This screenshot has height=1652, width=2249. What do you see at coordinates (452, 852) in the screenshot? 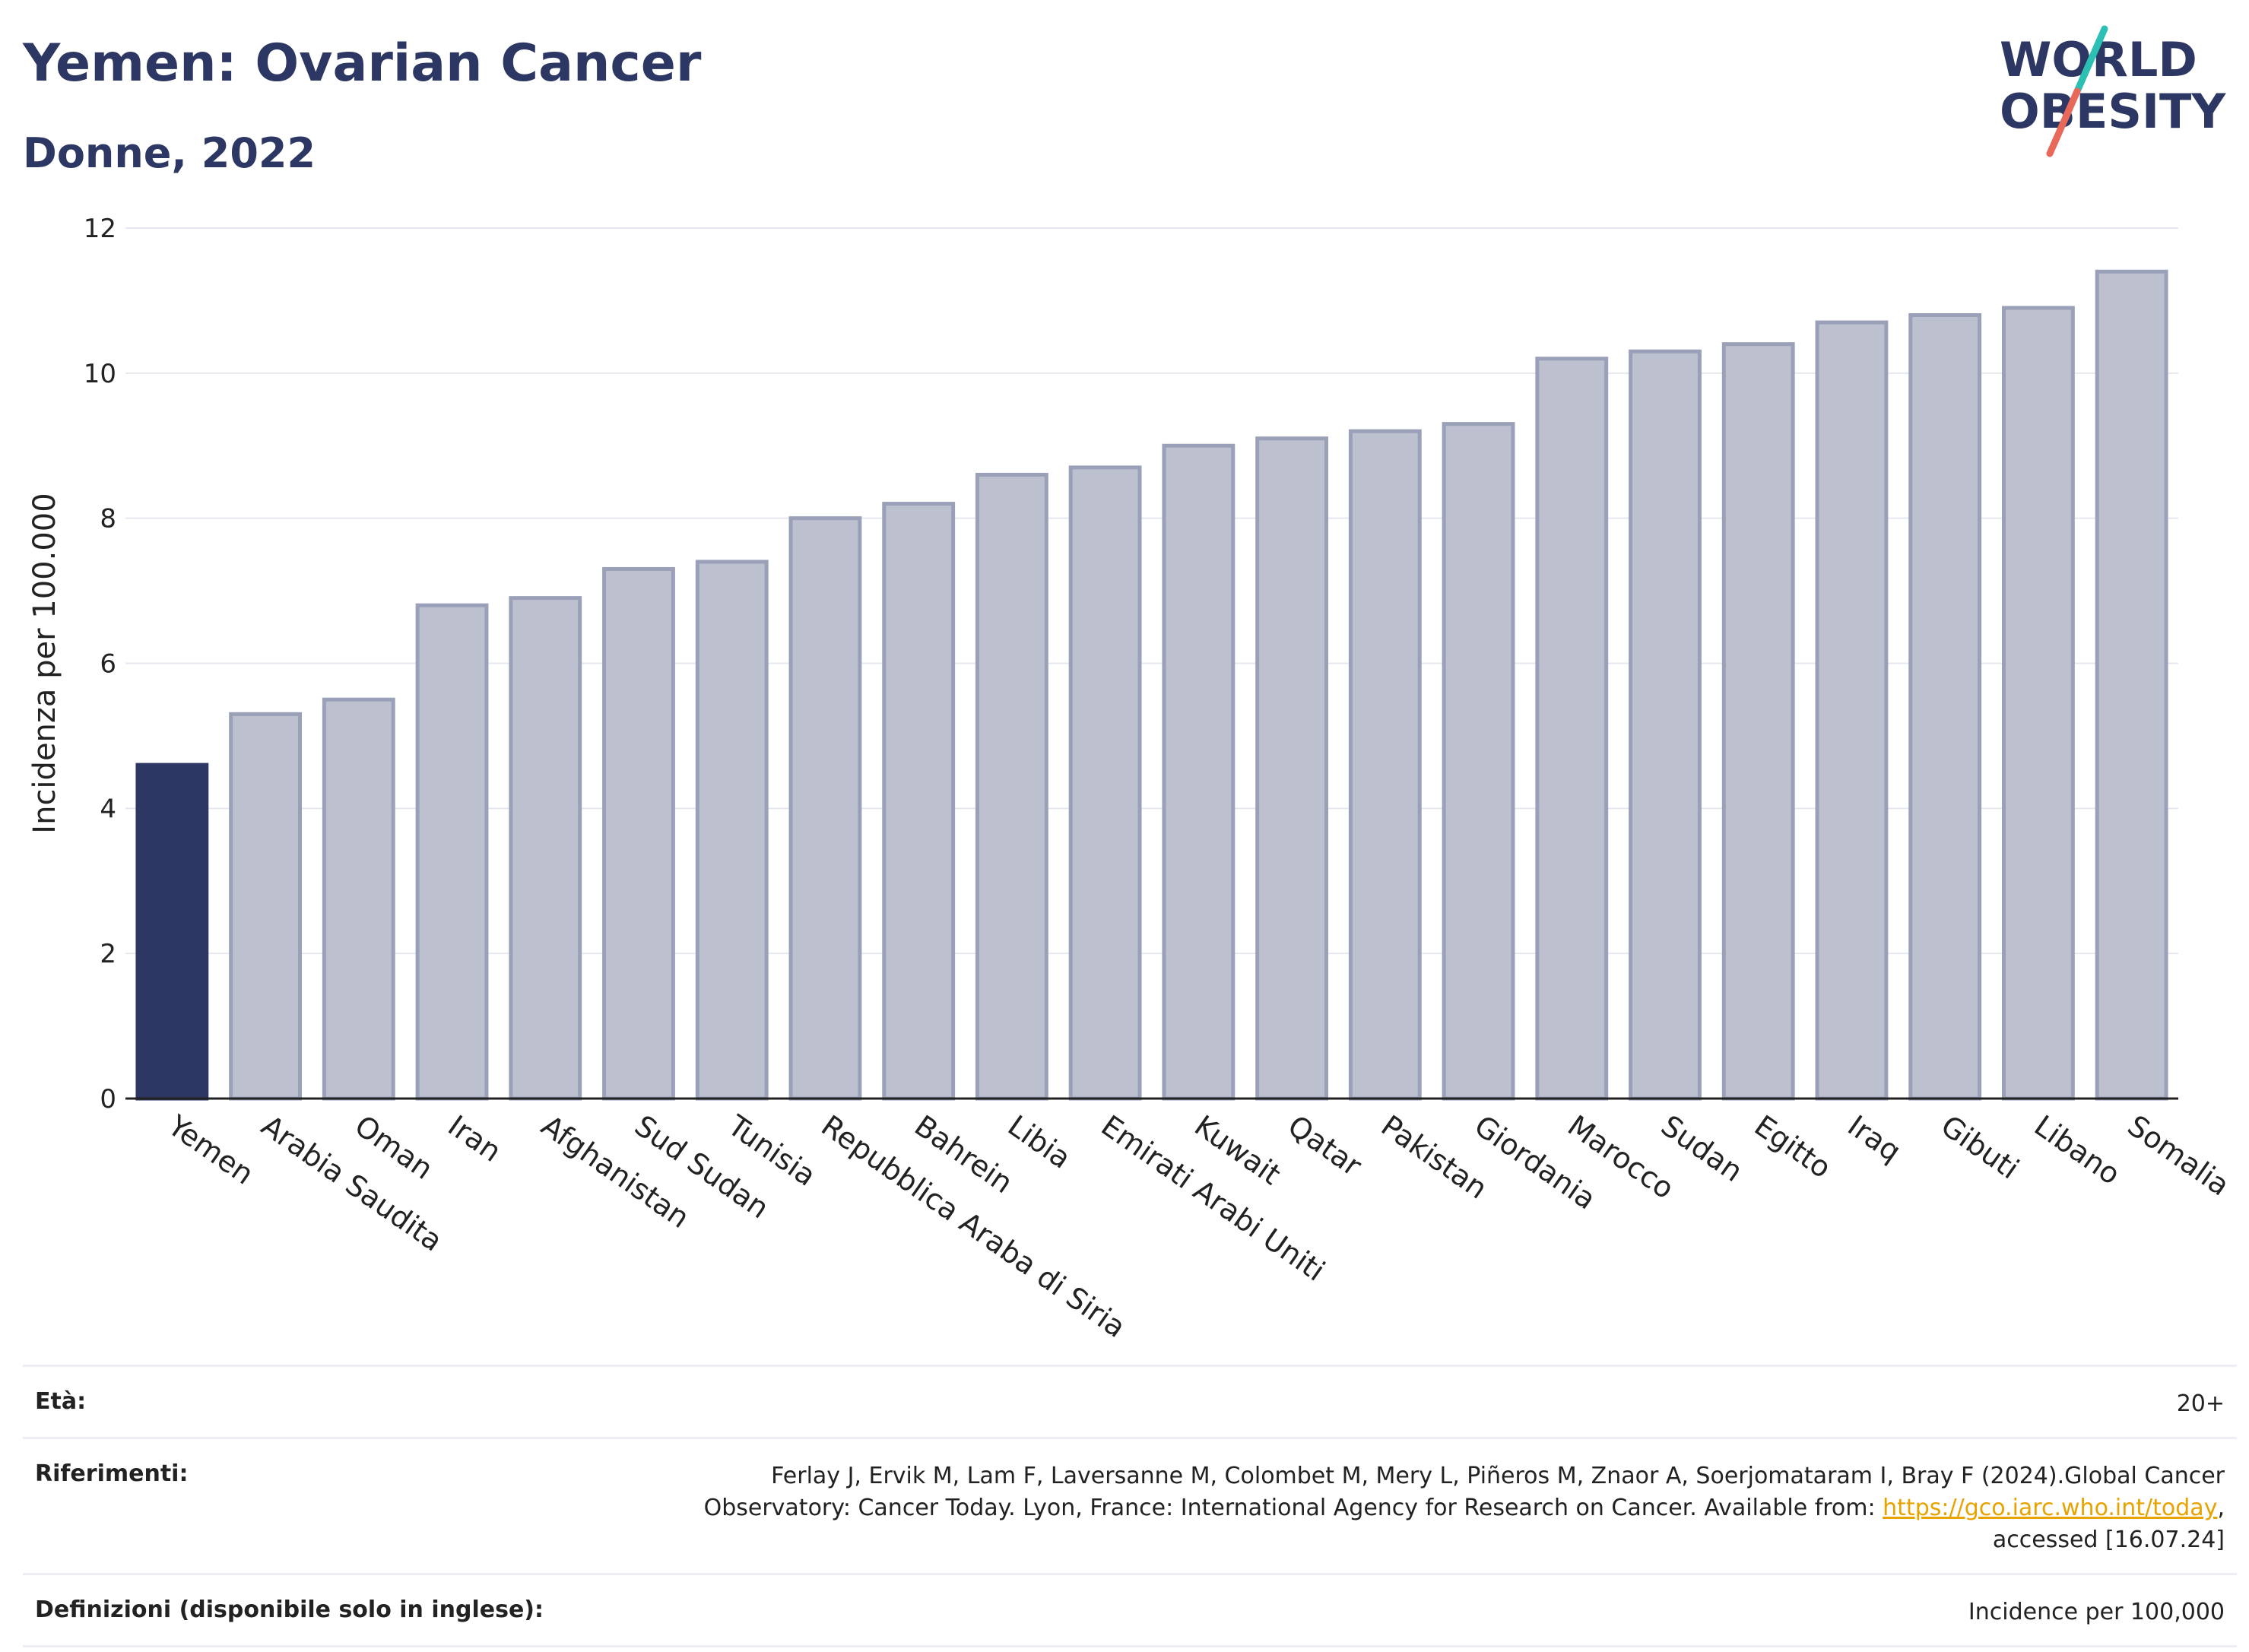
I see `bar-iran` at bounding box center [452, 852].